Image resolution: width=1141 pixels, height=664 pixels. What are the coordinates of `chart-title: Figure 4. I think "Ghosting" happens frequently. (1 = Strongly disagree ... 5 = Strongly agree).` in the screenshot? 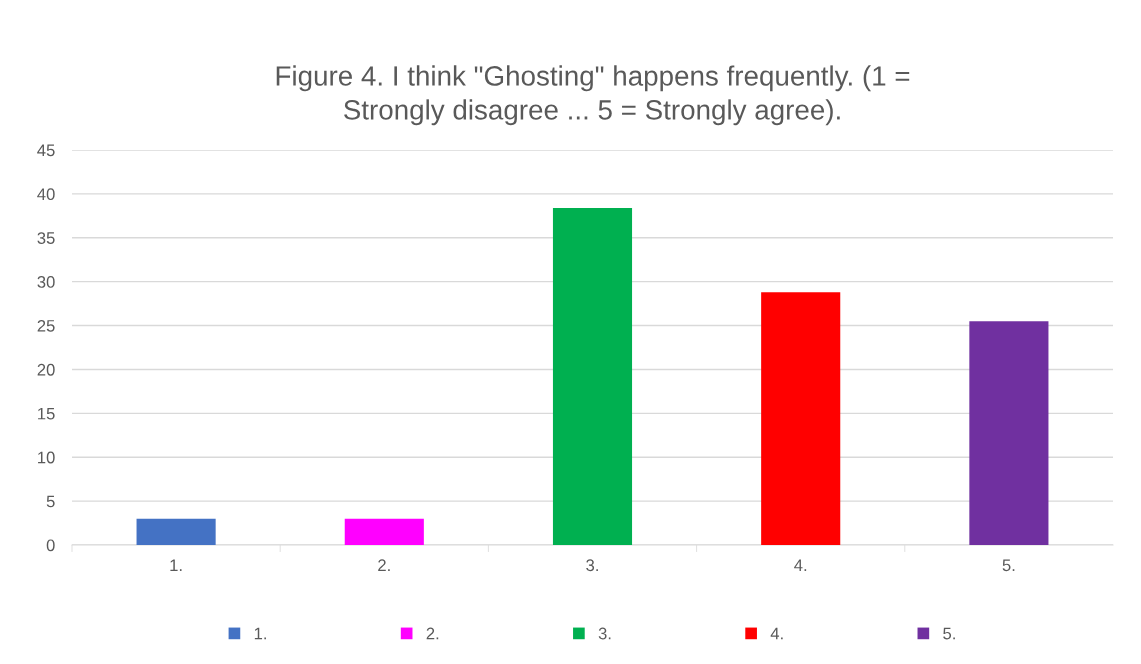 It's located at (593, 95).